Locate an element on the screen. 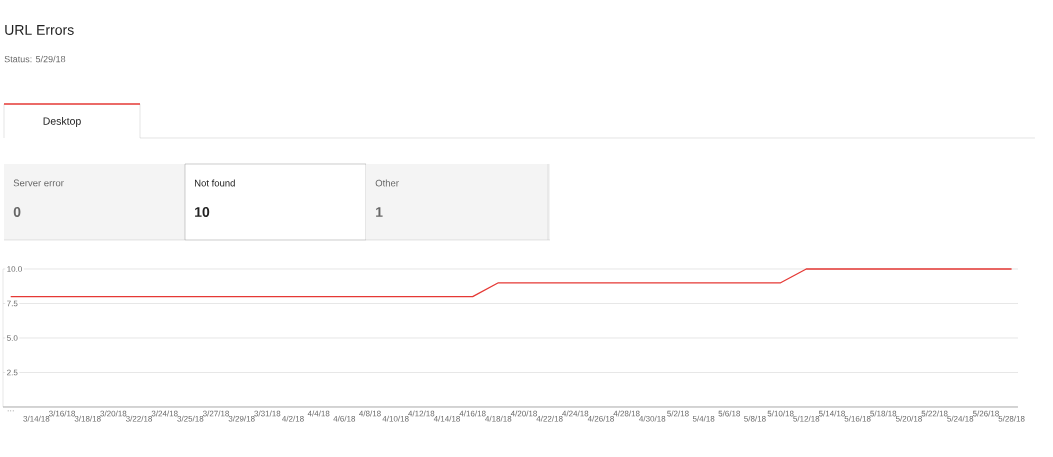 The width and height of the screenshot is (1053, 457). x-tick-label: 5/28/18 is located at coordinates (1011, 418).